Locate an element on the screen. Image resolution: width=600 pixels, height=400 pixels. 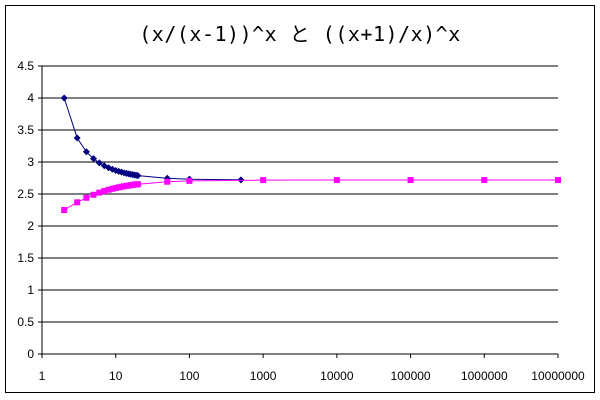
y-tick-label: 4.5 is located at coordinates (25, 66).